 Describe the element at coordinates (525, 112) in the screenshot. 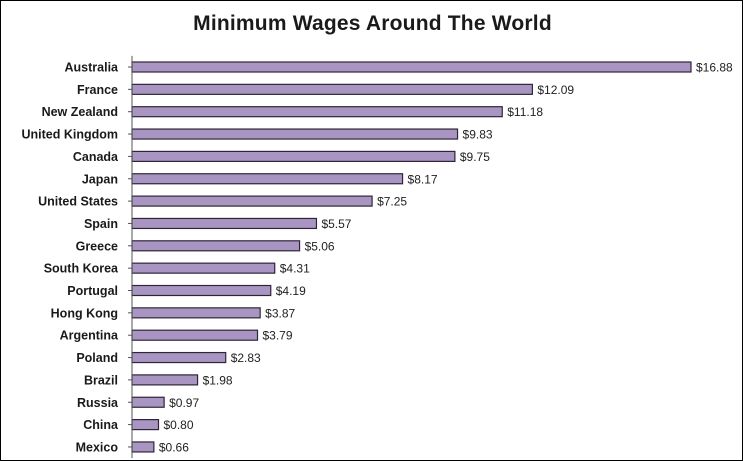

I see `value-label: $11.18` at that location.